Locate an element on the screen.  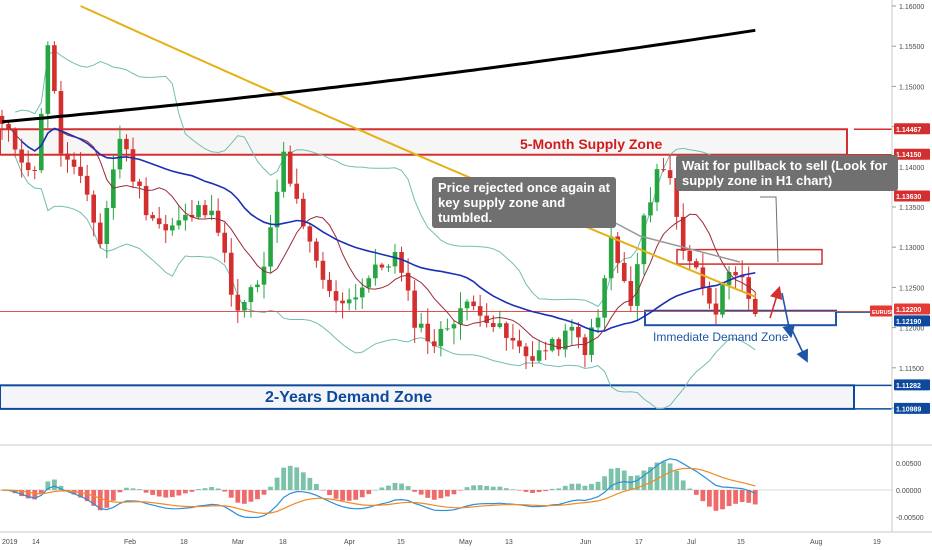
price-tick-label: 1.15000 is located at coordinates (911, 87).